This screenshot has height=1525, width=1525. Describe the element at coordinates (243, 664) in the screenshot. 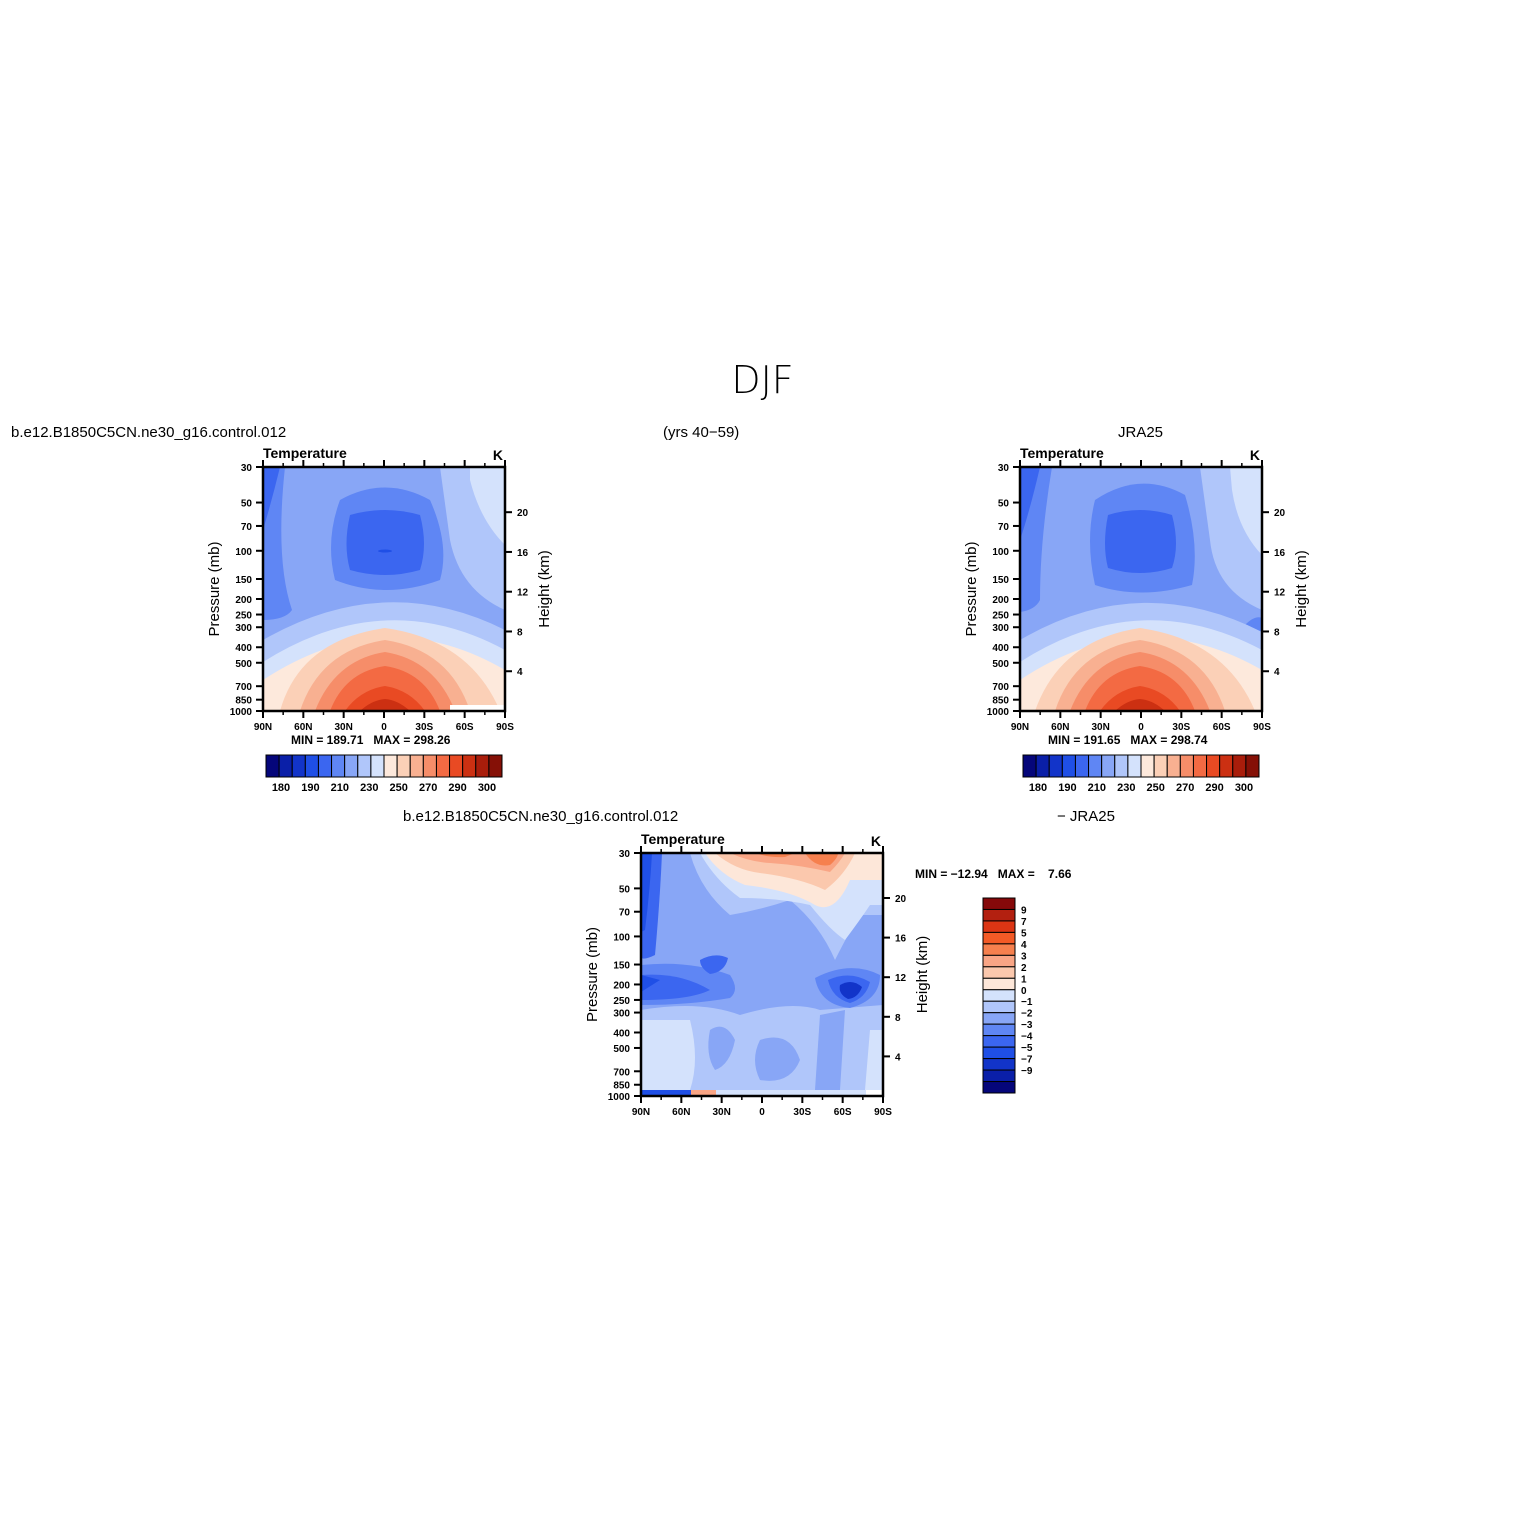

I see `model-y-tick-label: 500` at that location.